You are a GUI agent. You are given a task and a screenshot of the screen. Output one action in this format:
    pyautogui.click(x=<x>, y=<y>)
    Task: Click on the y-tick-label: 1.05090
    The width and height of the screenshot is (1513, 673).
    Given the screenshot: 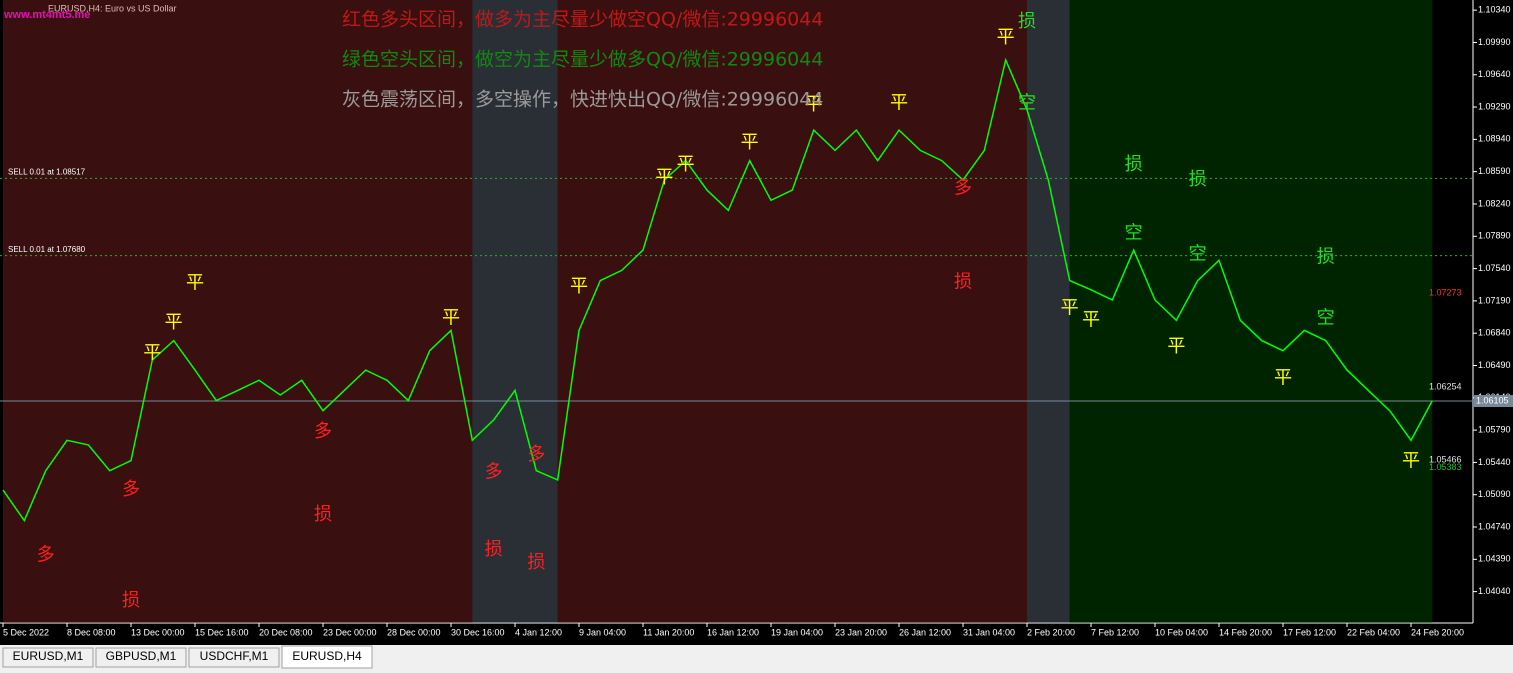 What is the action you would take?
    pyautogui.click(x=1494, y=494)
    